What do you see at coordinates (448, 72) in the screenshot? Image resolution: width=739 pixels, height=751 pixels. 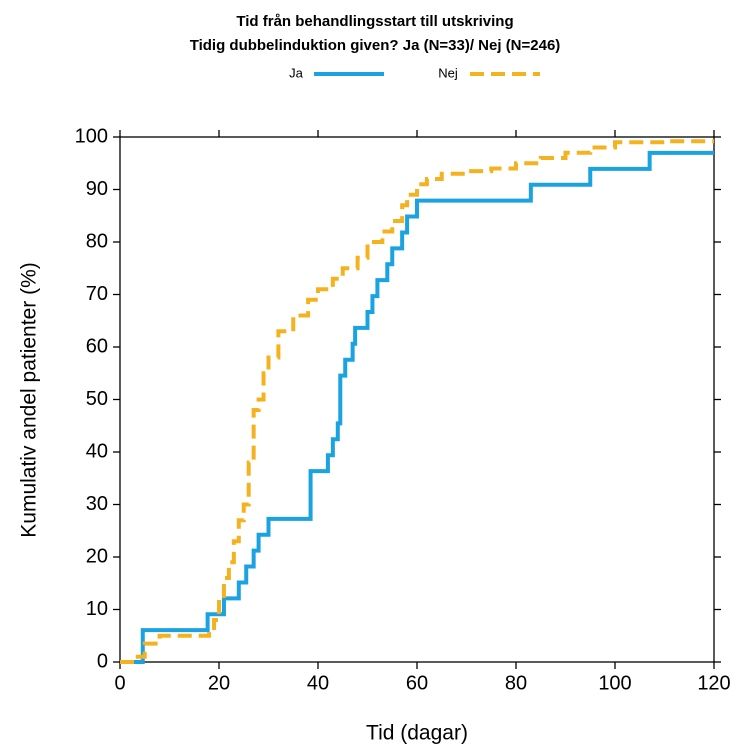 I see `legend-label: Nej` at bounding box center [448, 72].